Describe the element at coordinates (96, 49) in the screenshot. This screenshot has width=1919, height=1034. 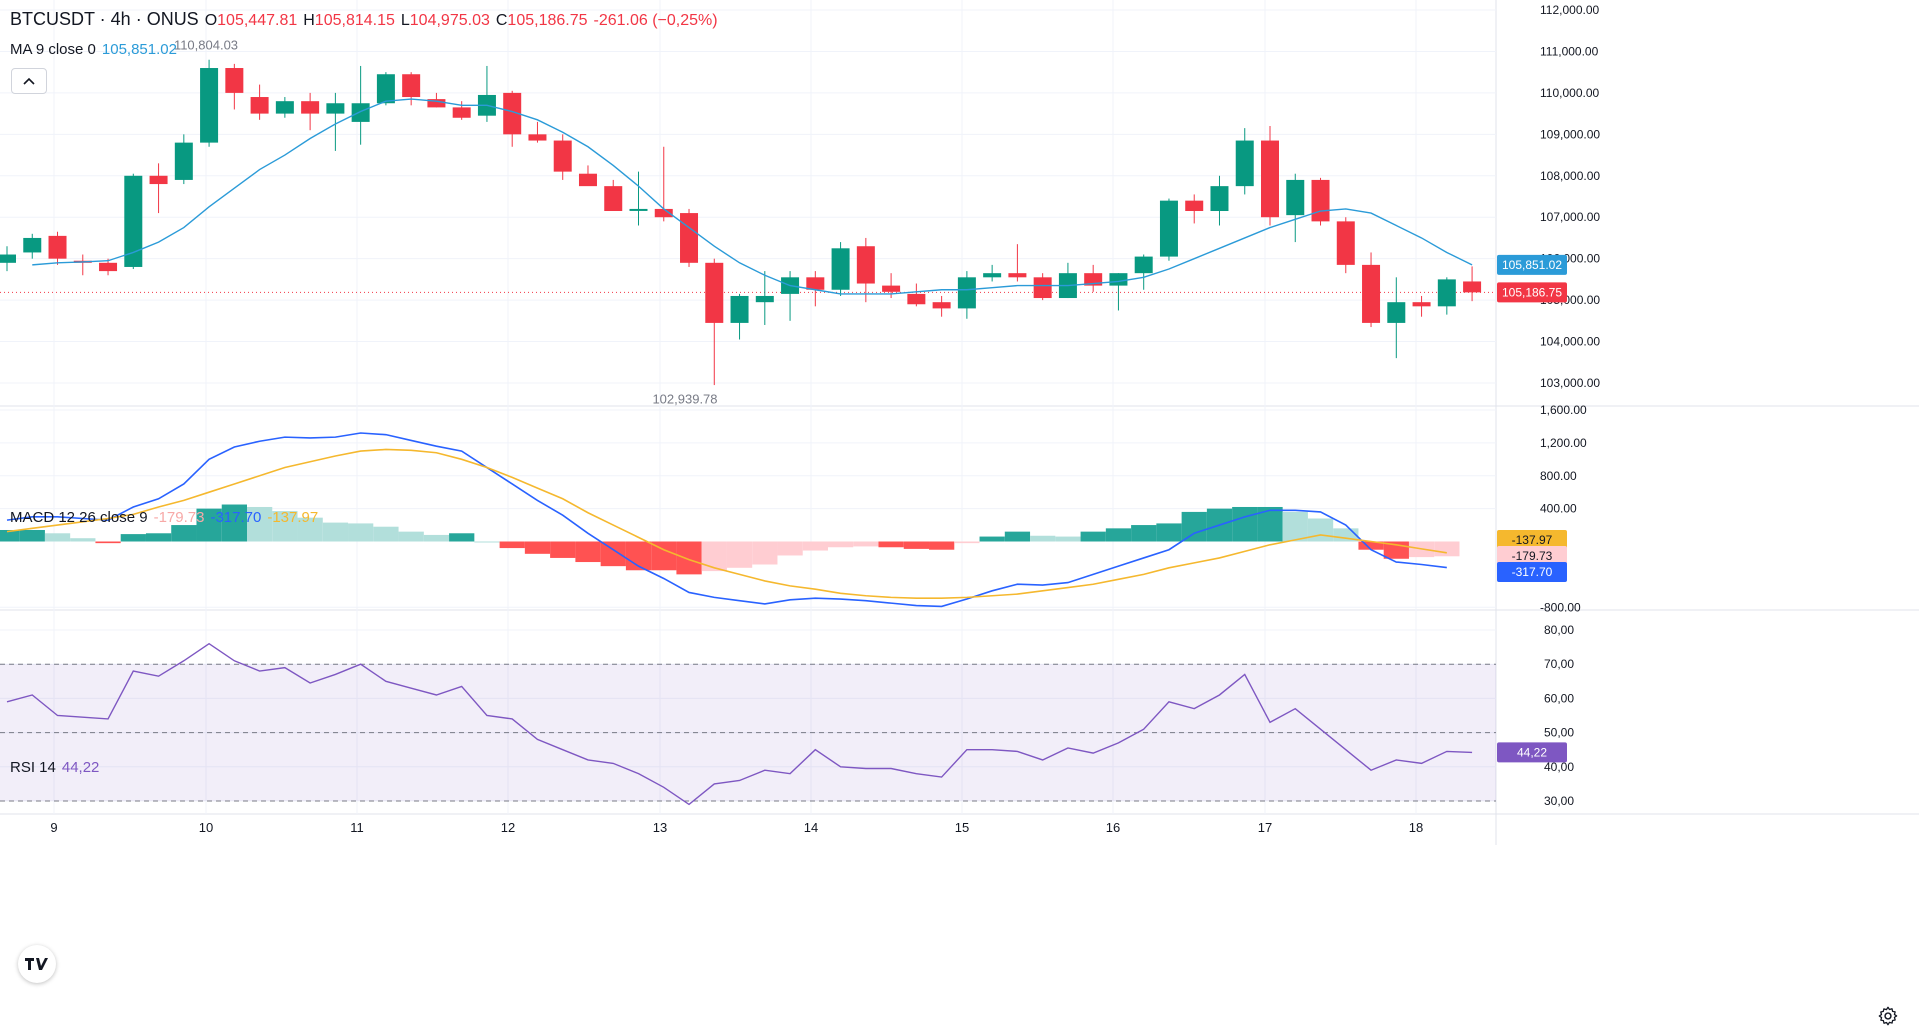
I see `ma-legend: MA 9 close 0 105,851.02` at that location.